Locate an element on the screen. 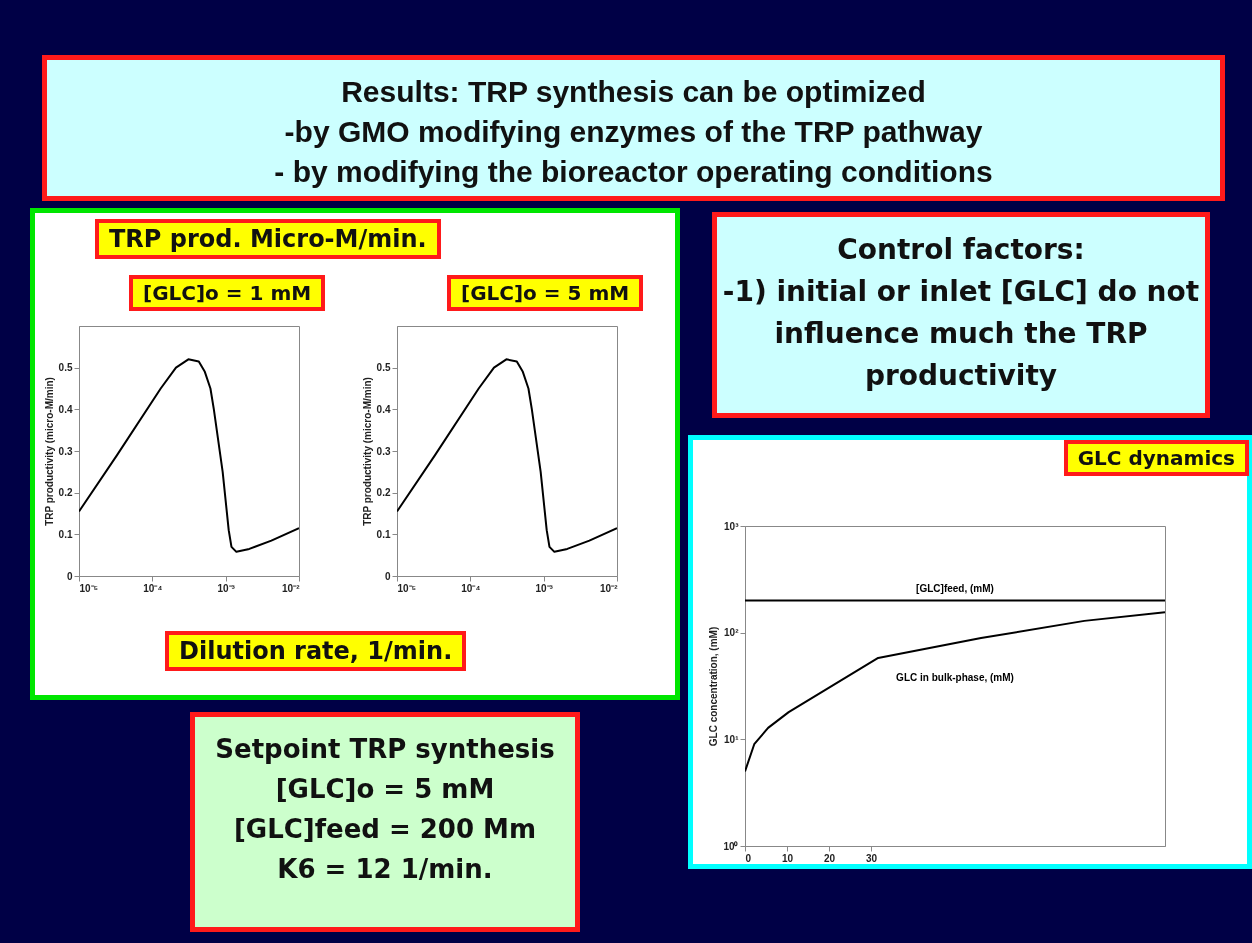 The width and height of the screenshot is (1252, 943). y-tick-label: 10² is located at coordinates (732, 633).